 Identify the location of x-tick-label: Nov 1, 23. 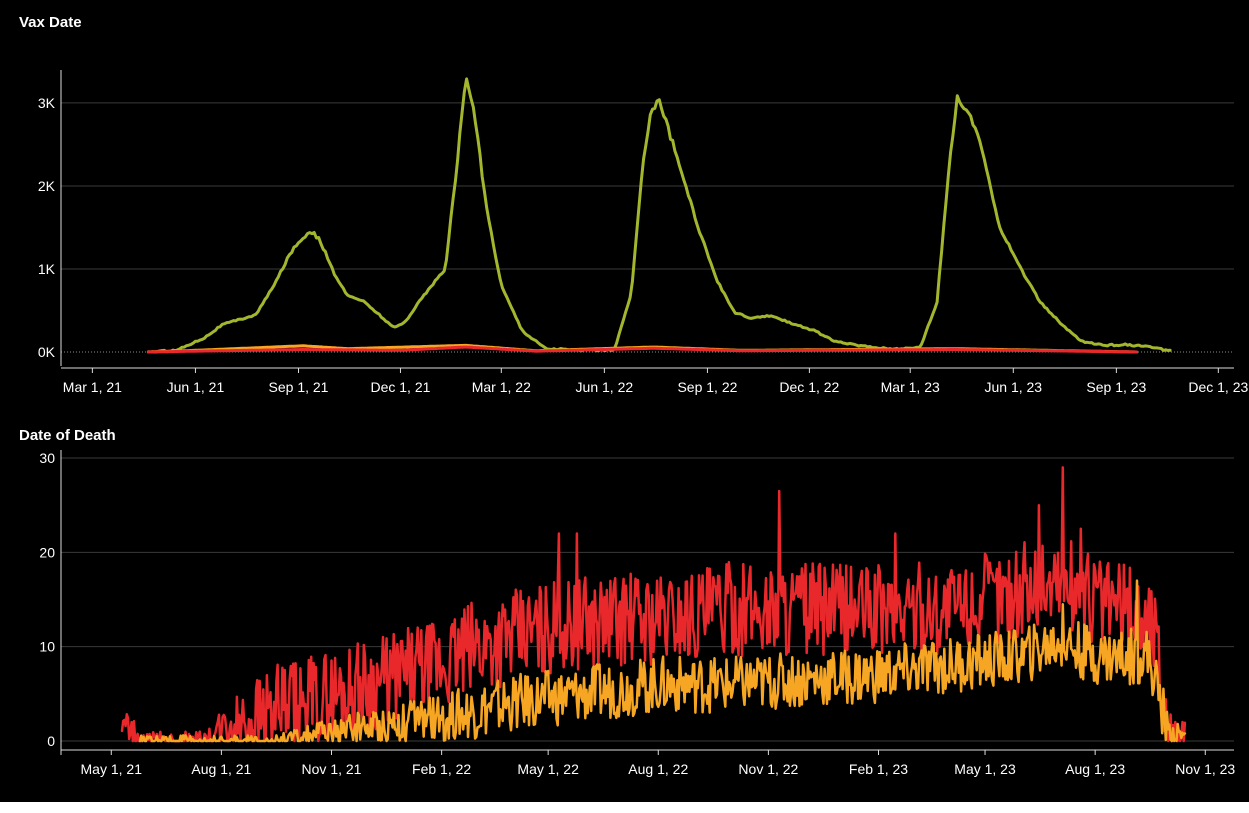
(1205, 769).